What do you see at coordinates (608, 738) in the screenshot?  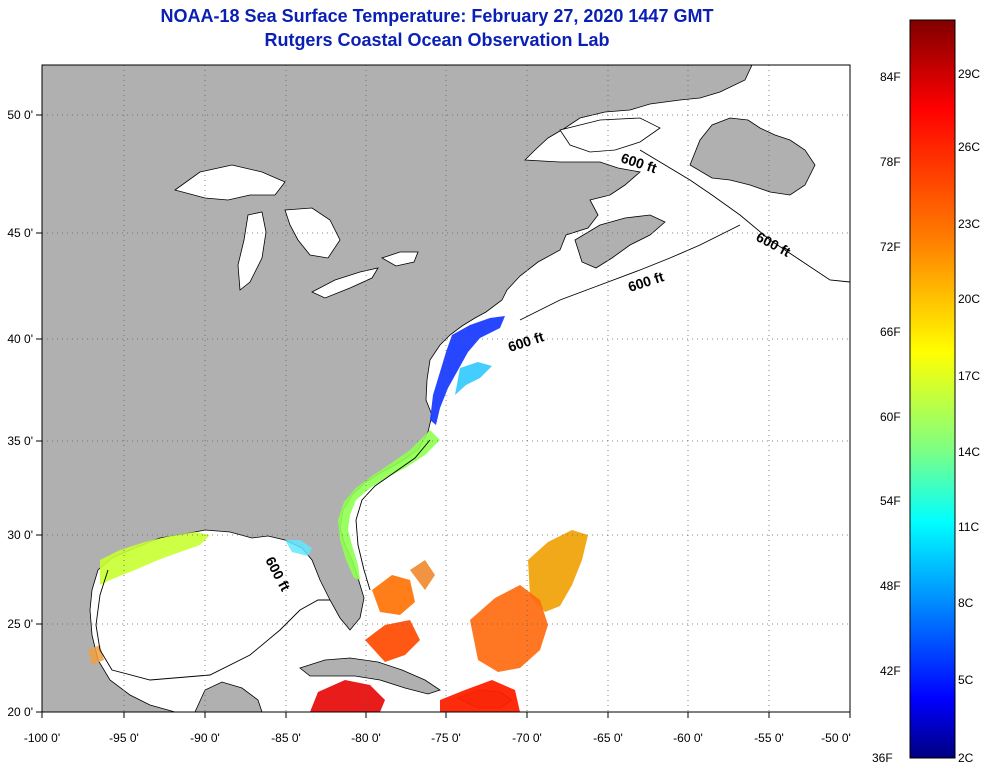 I see `lon-tick: -65 0'` at bounding box center [608, 738].